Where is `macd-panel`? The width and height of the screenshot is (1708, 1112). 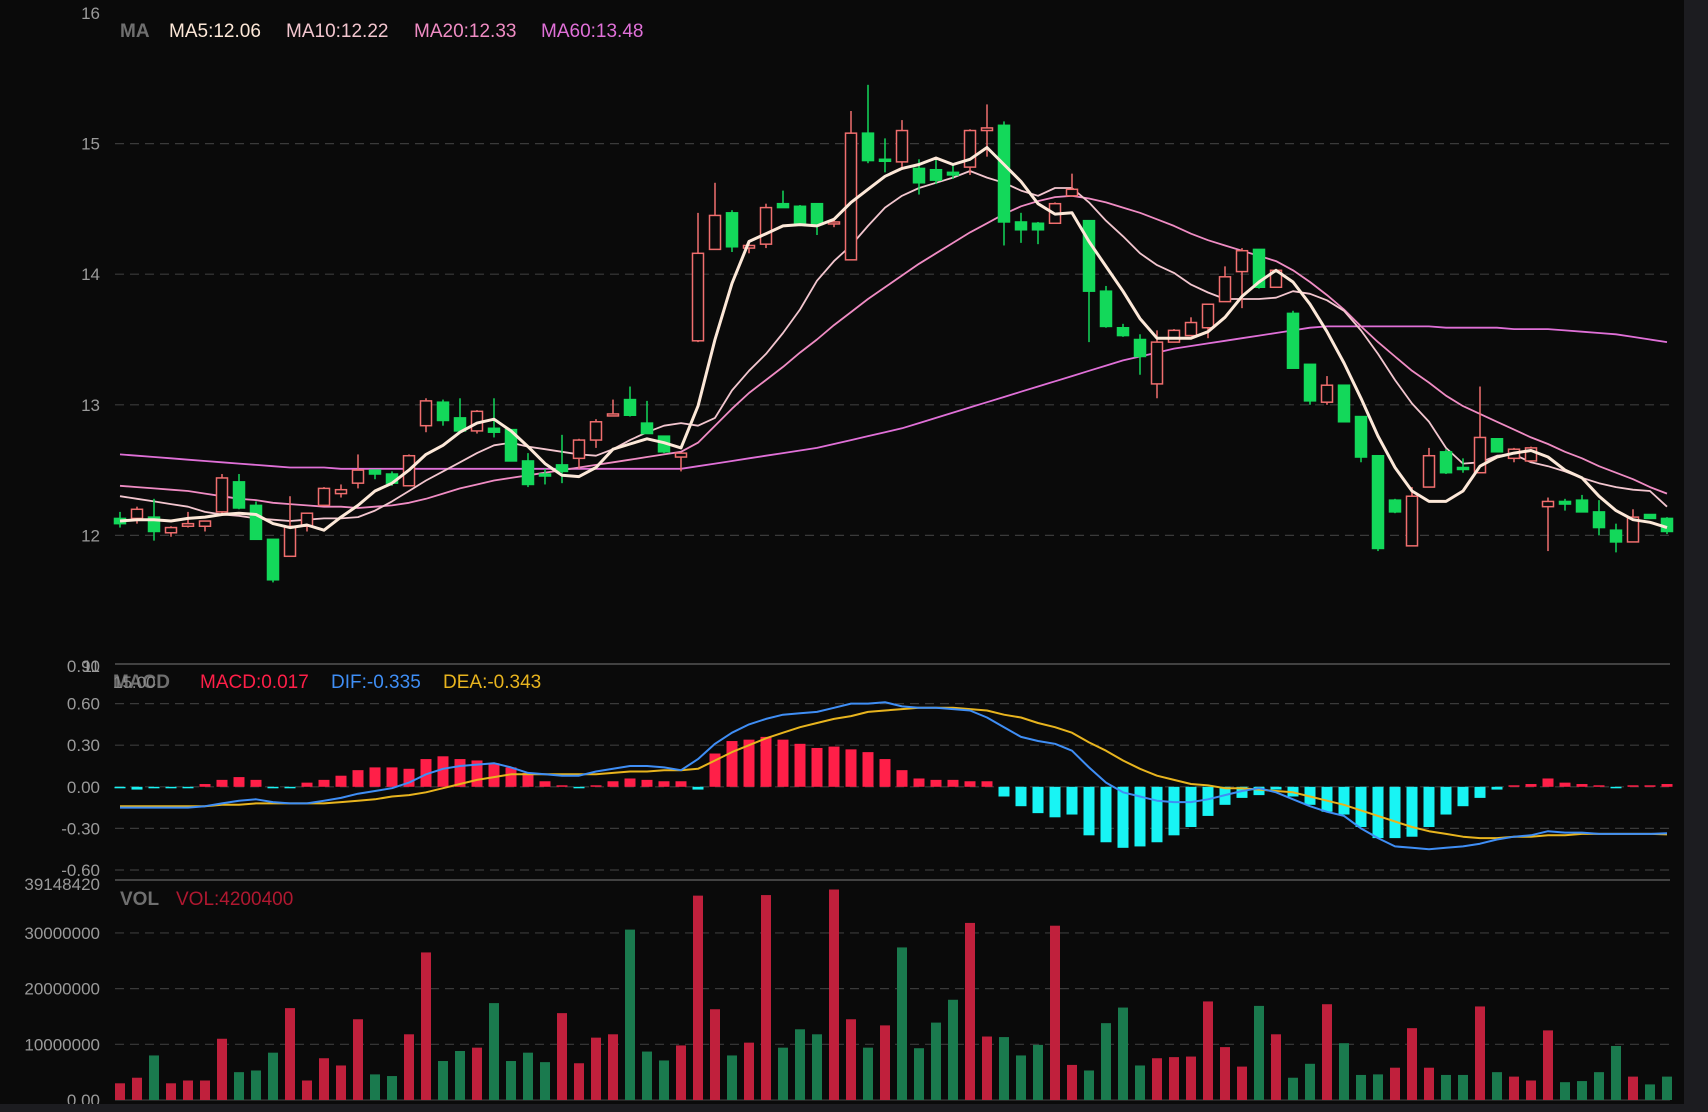 macd-panel is located at coordinates (893, 776).